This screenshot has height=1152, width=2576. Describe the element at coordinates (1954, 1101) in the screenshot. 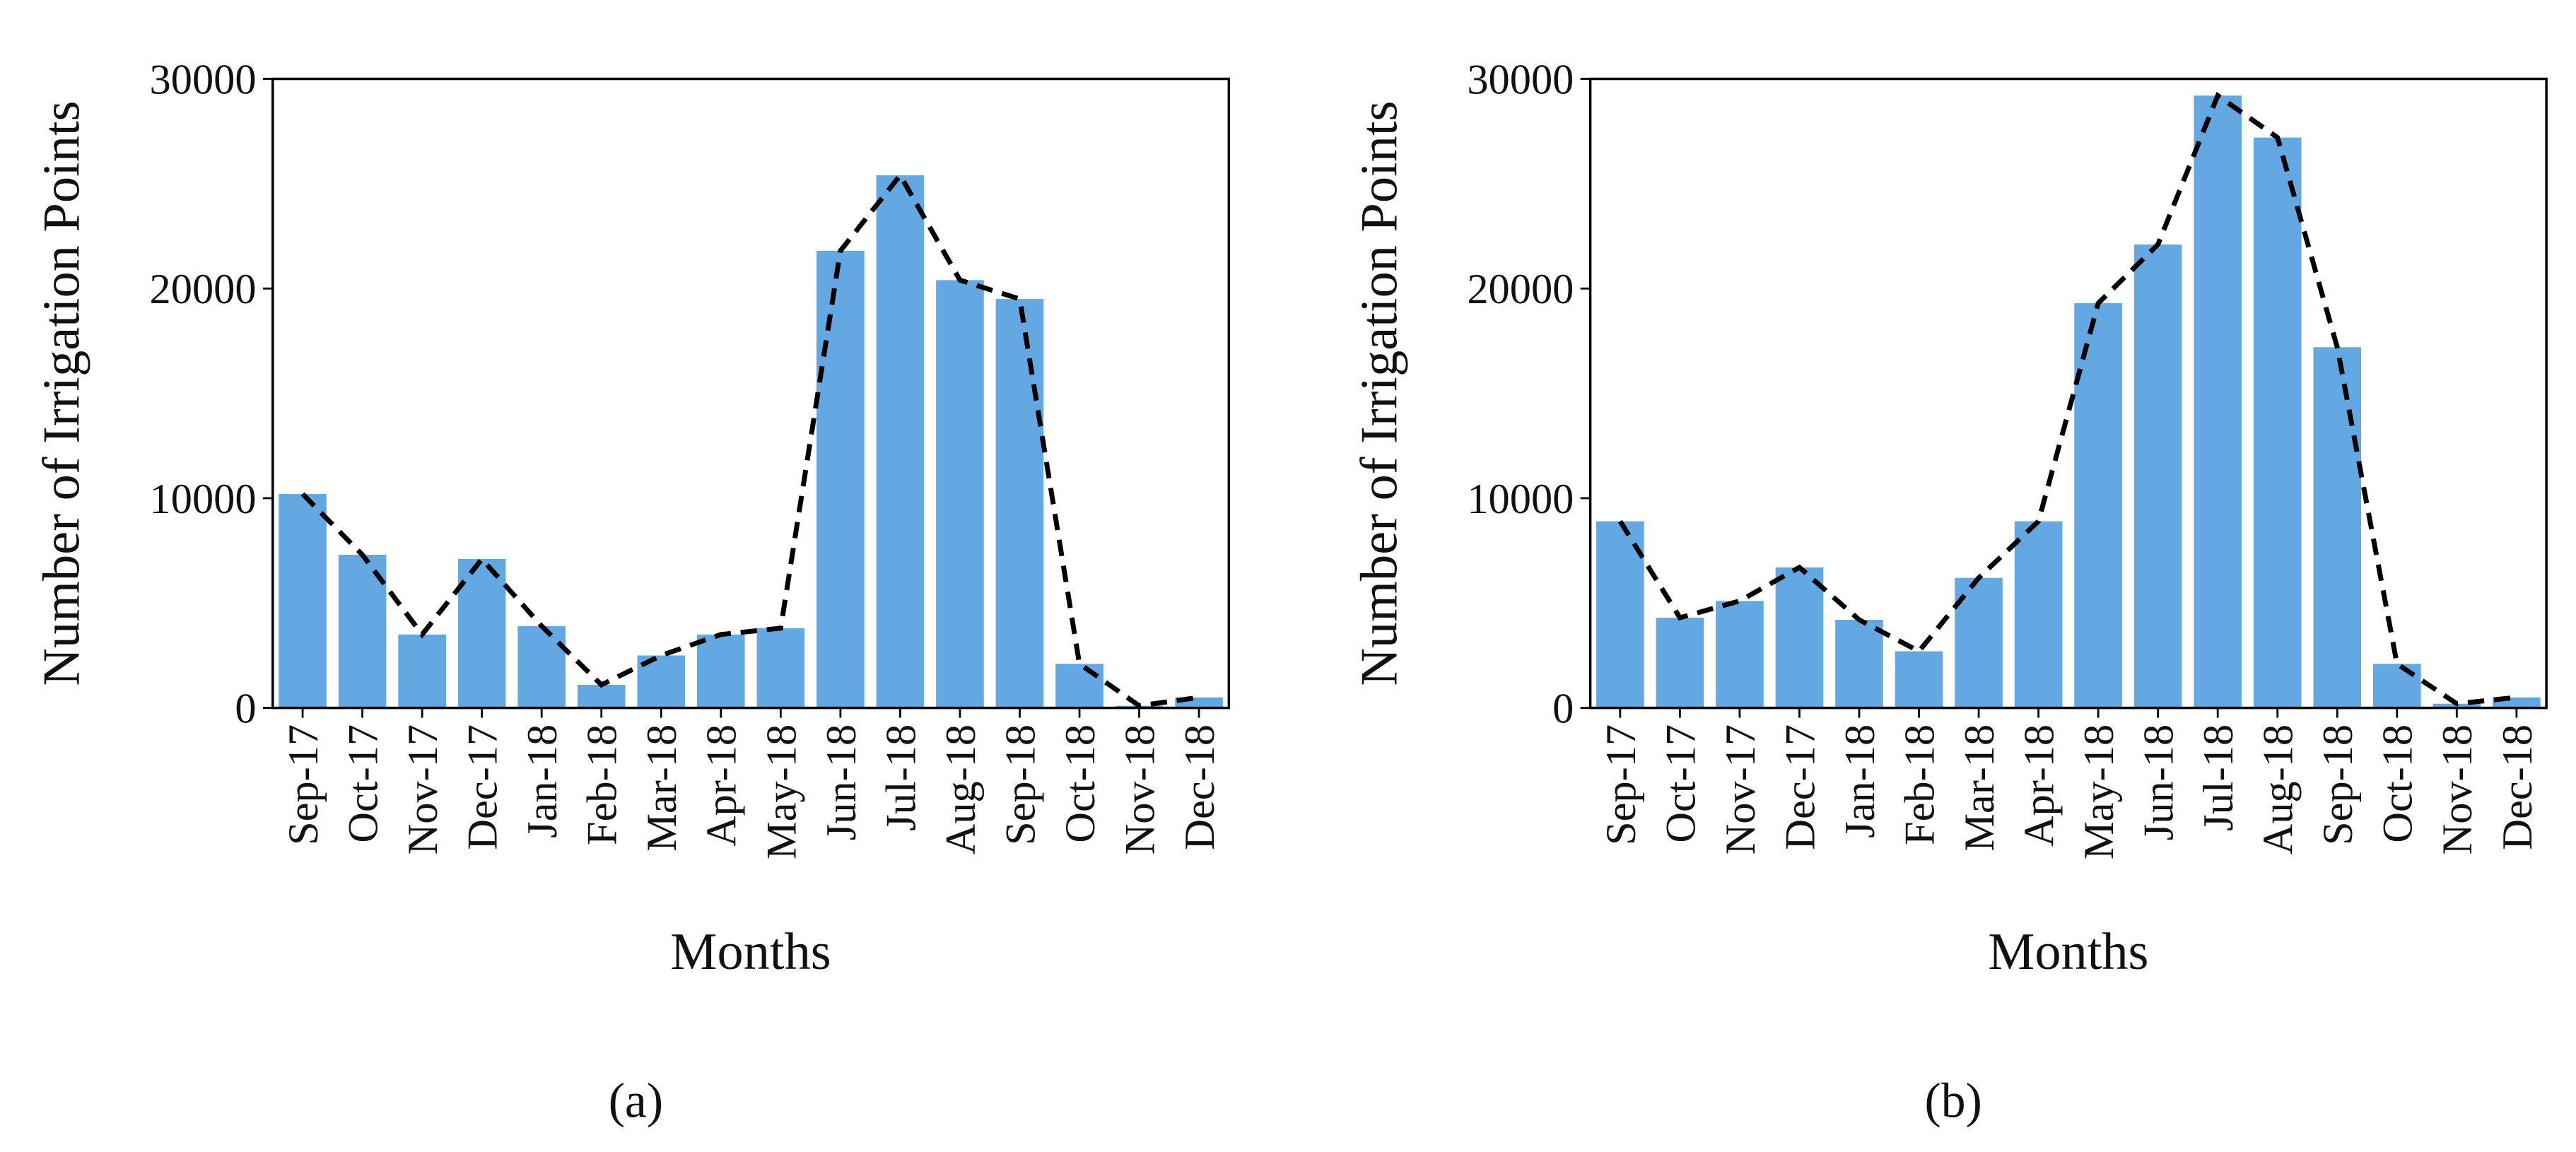

I see `panel-caption: (b)` at that location.